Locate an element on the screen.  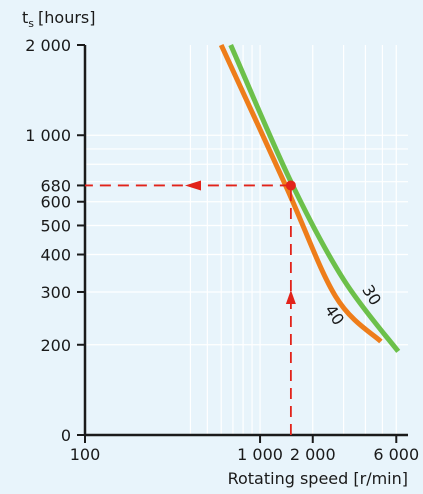
y-tick-label: 1 000 is located at coordinates (48, 135).